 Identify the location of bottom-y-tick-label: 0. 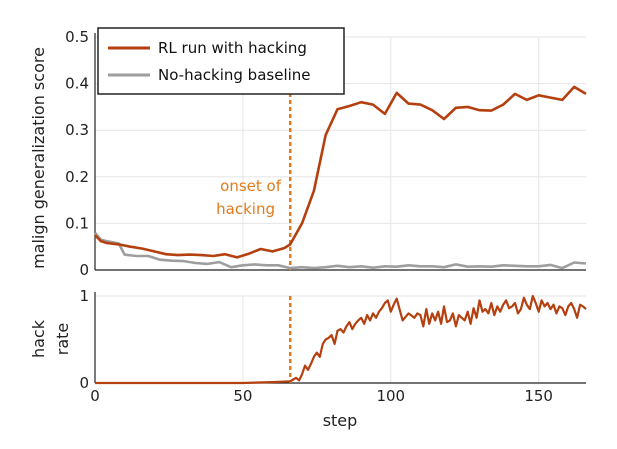
(84, 383).